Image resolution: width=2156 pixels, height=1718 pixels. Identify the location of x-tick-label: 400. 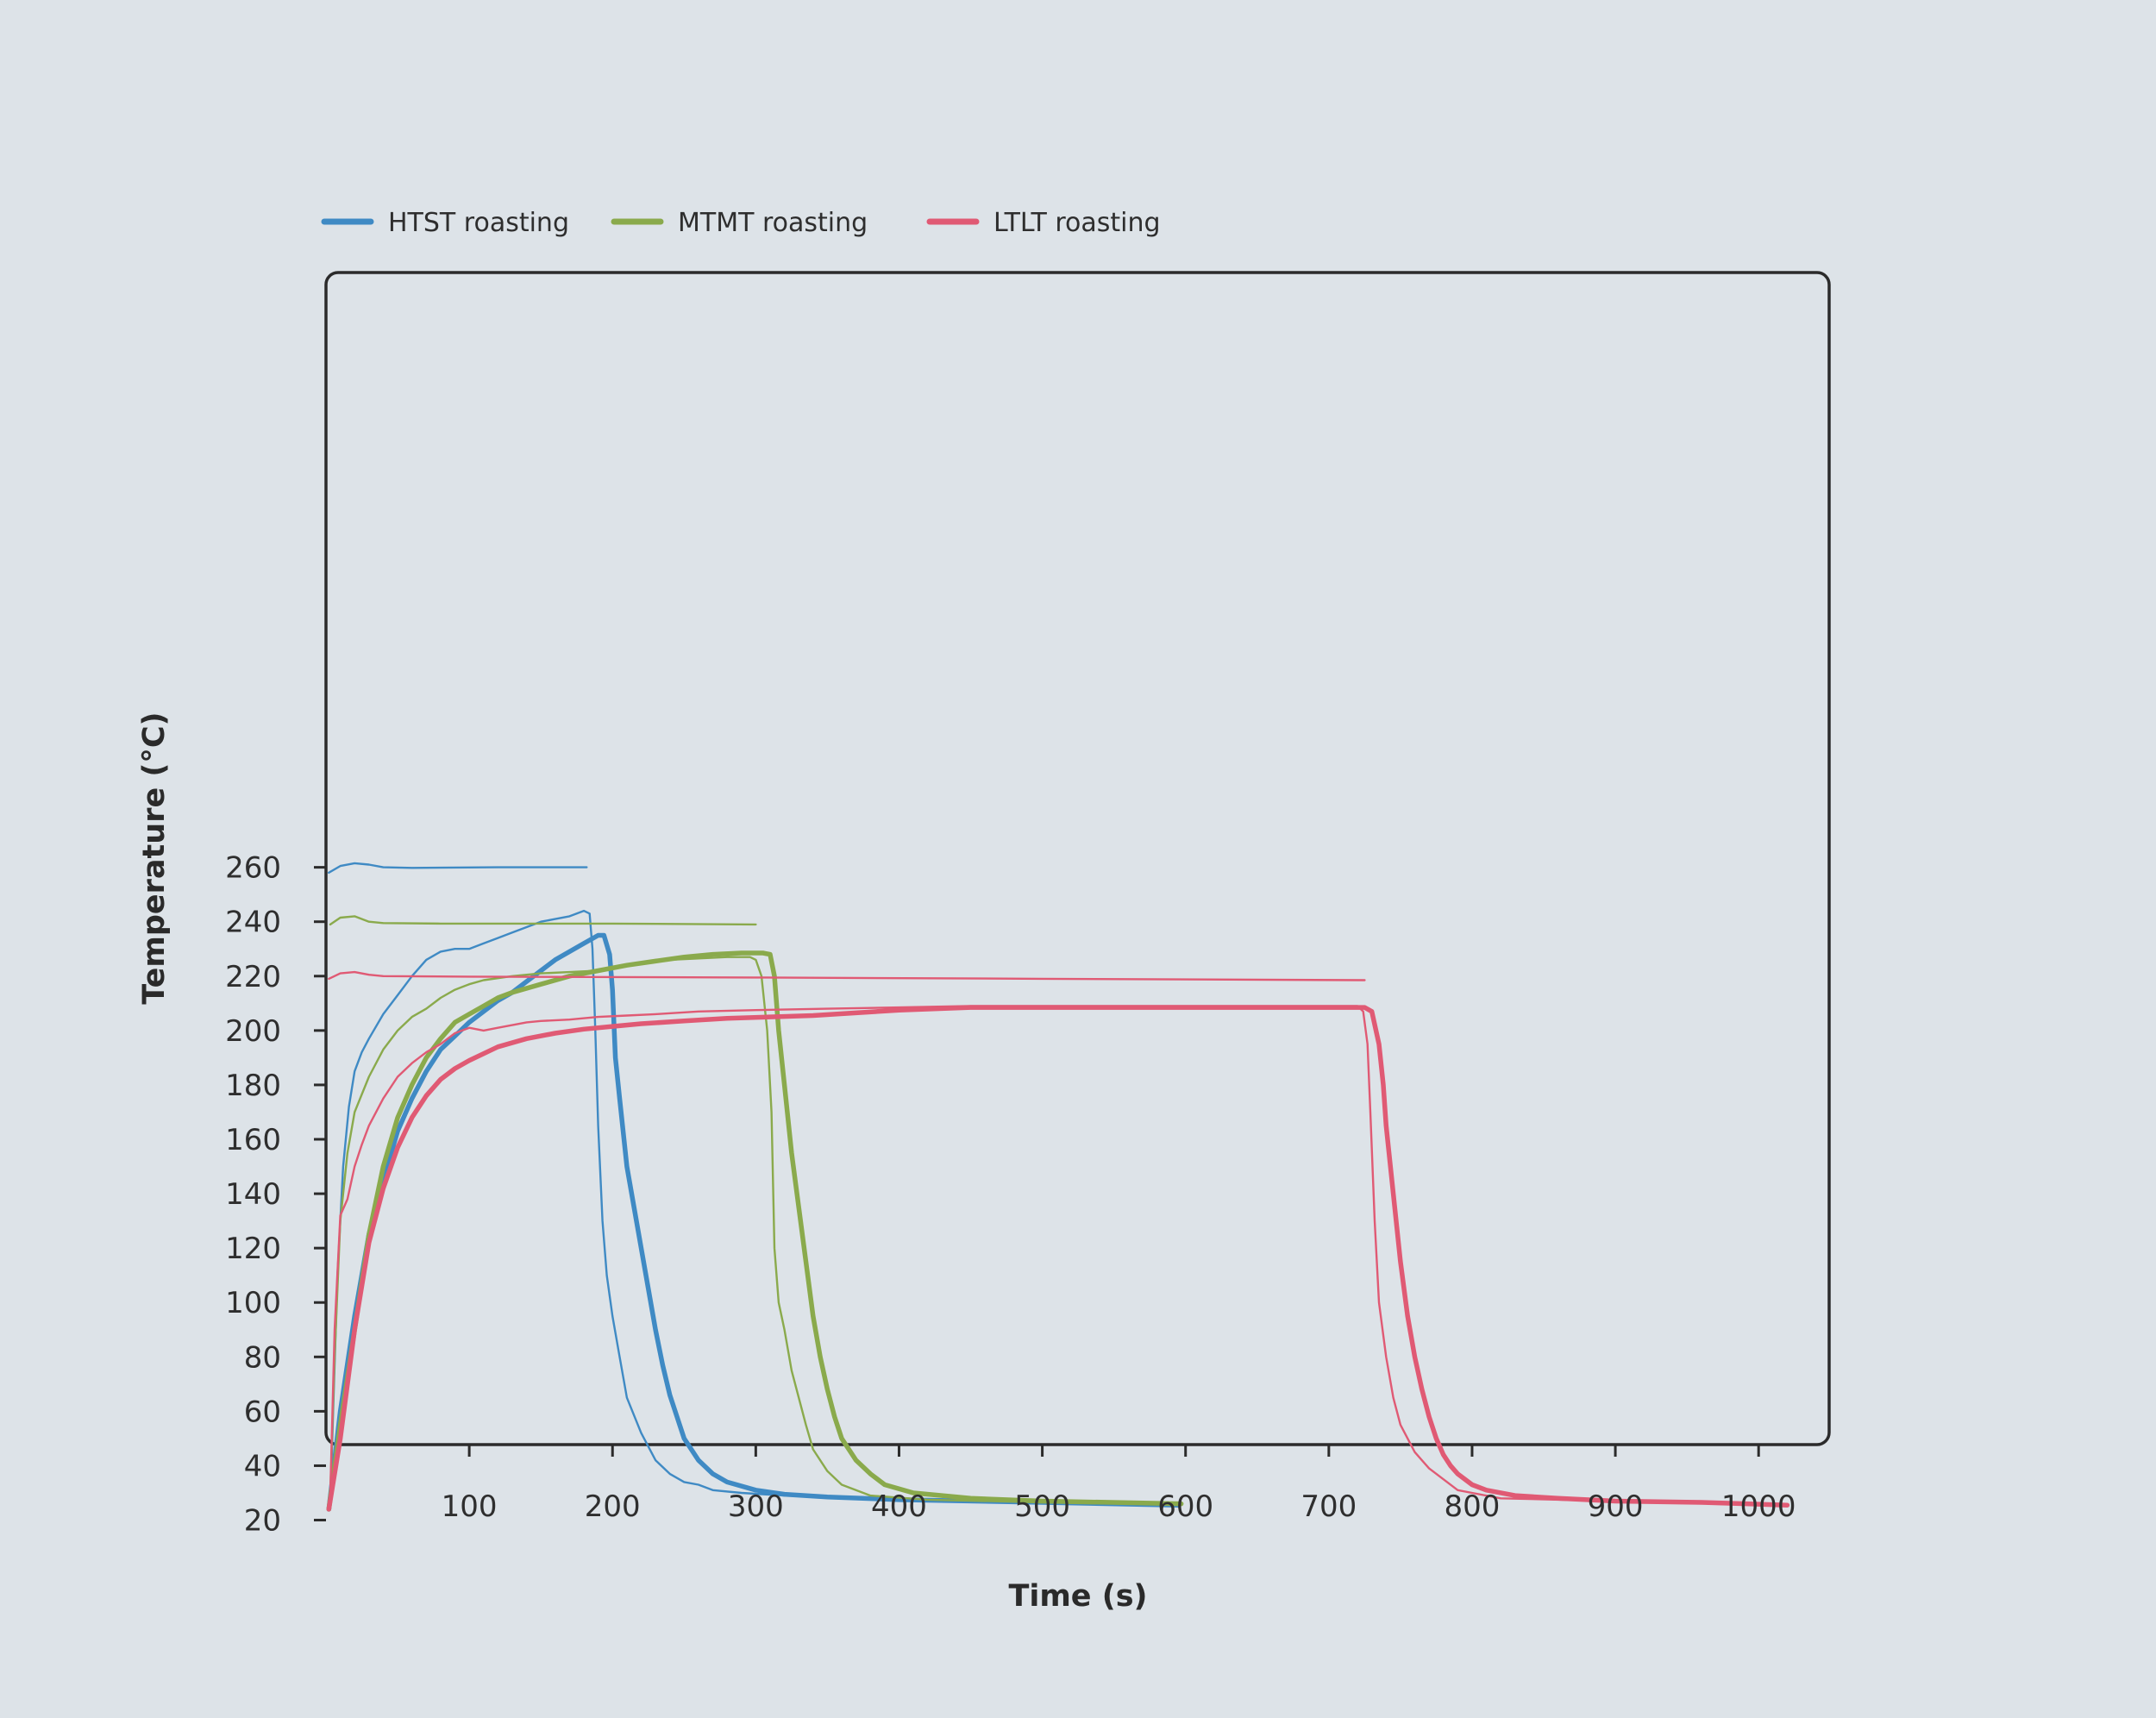
(899, 1507).